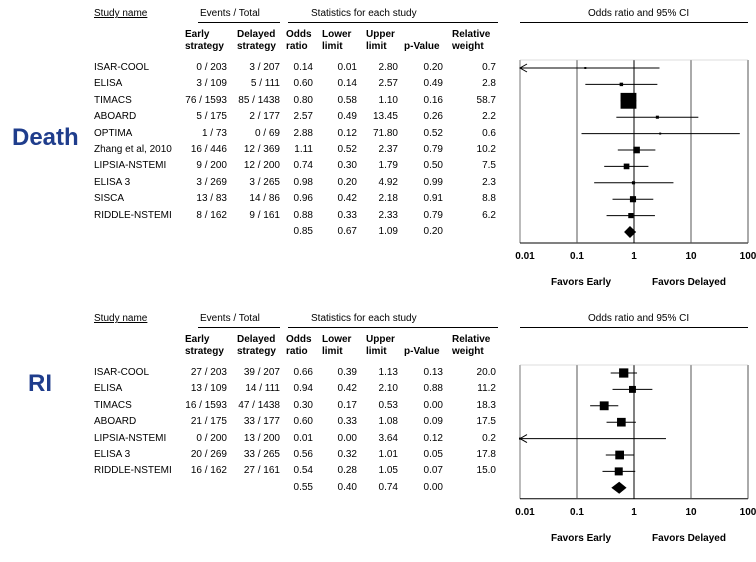 The width and height of the screenshot is (756, 562). Describe the element at coordinates (208, 454) in the screenshot. I see `early-events: 20 / 269` at that location.